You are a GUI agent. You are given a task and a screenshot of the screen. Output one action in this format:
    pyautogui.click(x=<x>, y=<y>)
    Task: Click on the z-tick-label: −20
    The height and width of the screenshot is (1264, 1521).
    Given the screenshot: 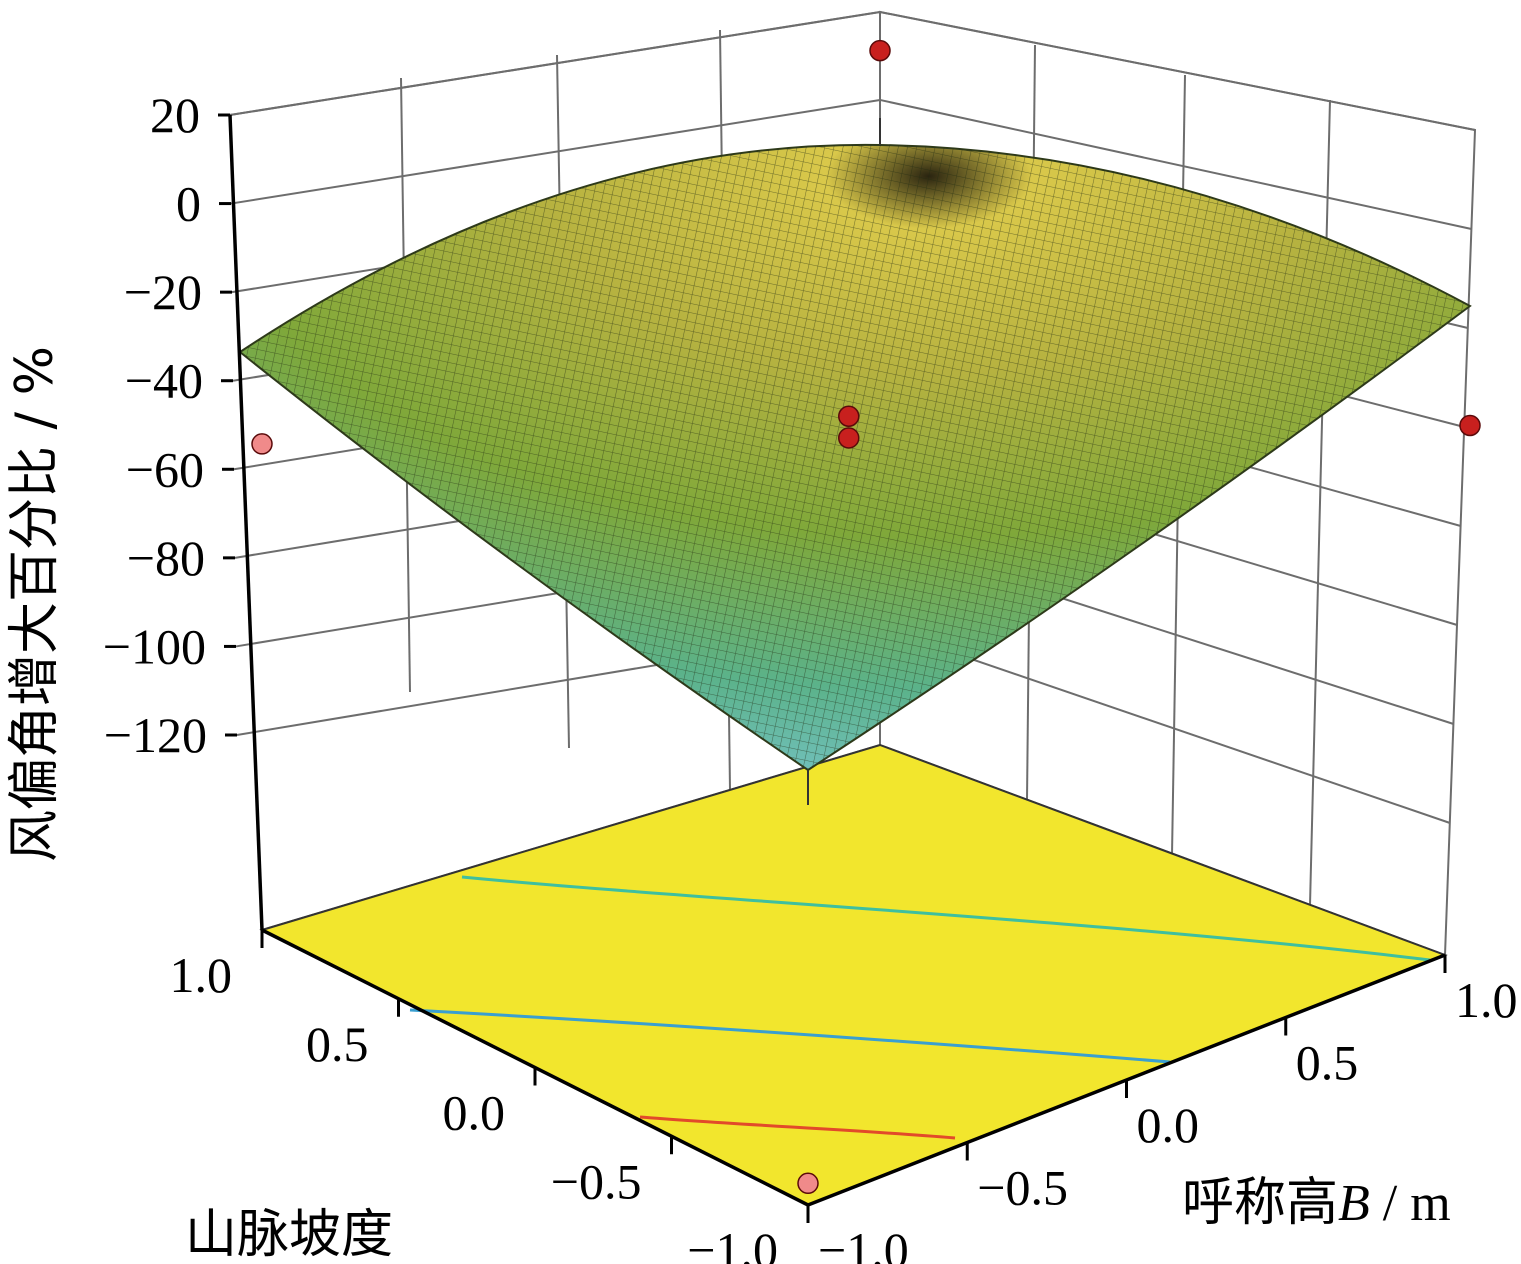 What is the action you would take?
    pyautogui.click(x=163, y=292)
    